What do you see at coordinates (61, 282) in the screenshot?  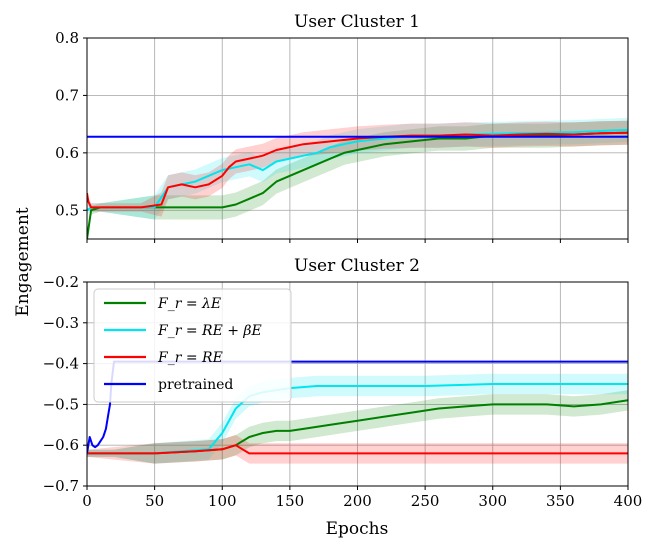 I see `y-tick-label-2-5: −0.2` at bounding box center [61, 282].